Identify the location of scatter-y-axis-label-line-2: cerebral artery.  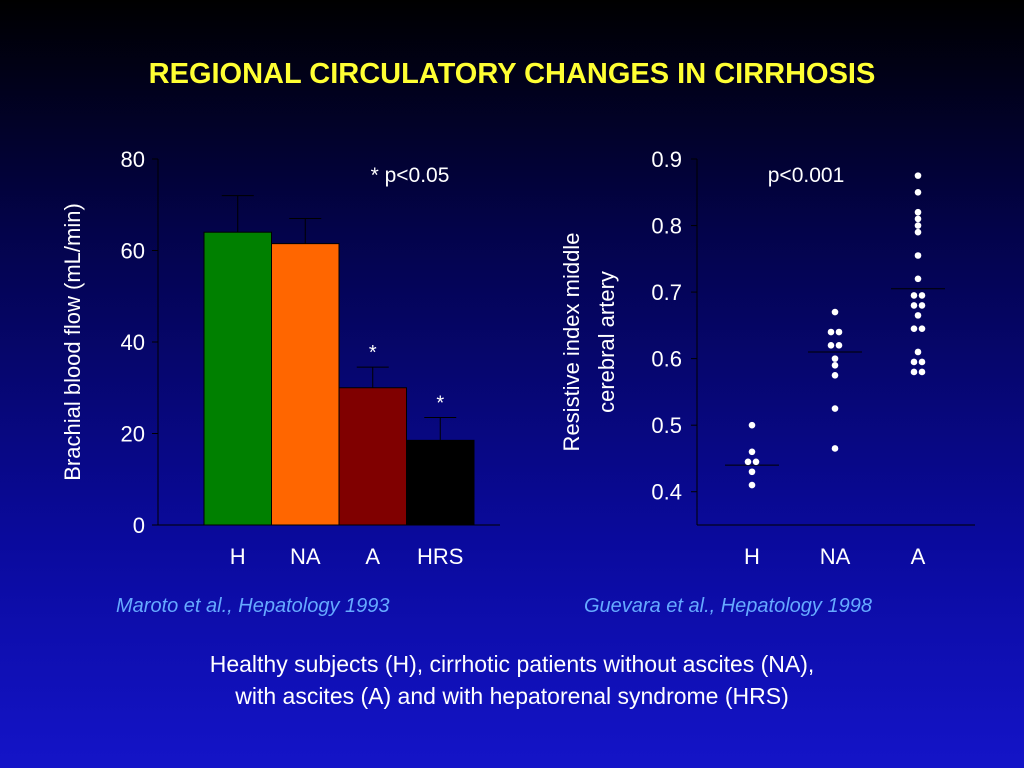
(606, 342).